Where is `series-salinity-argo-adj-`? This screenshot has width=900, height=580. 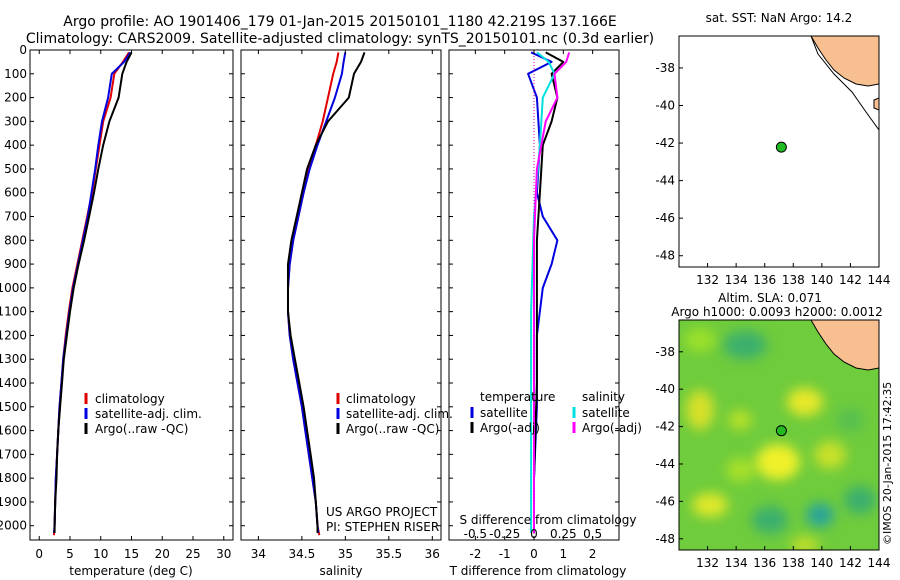
series-salinity-argo-adj- is located at coordinates (552, 292).